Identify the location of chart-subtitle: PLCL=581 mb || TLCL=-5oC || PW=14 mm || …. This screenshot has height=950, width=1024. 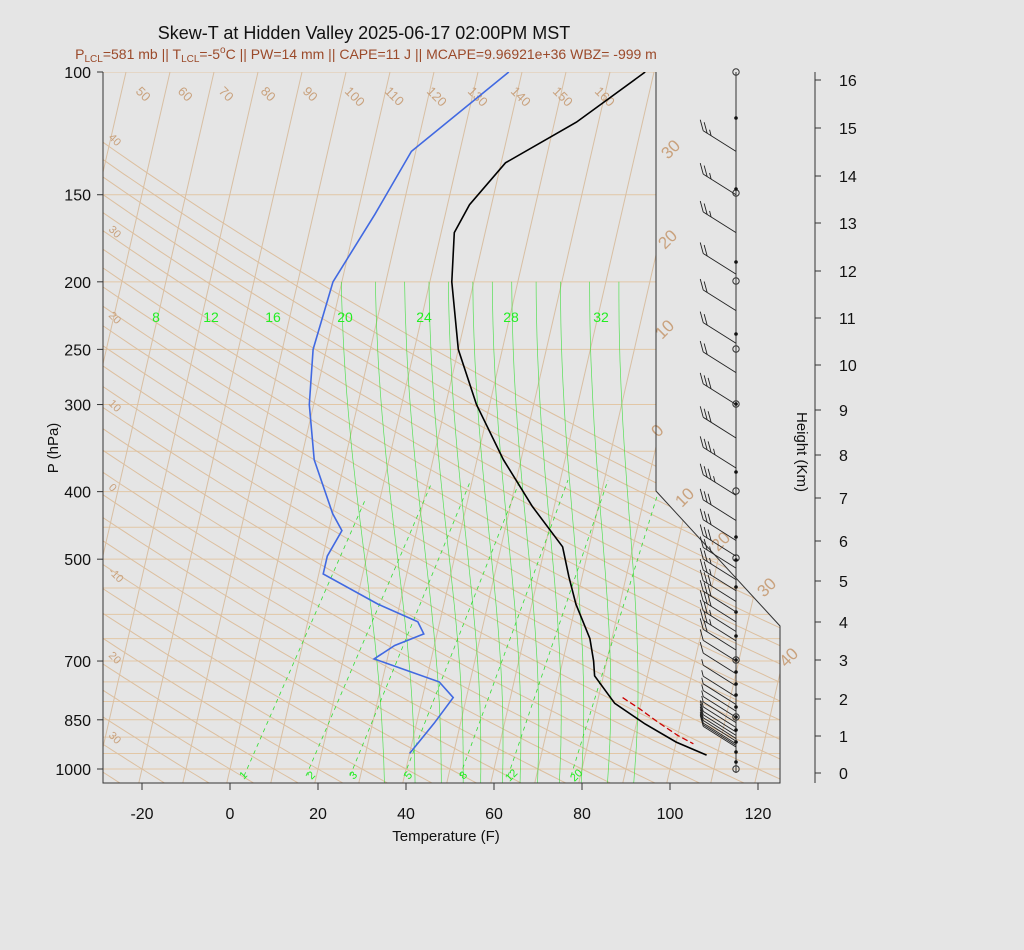
(366, 55).